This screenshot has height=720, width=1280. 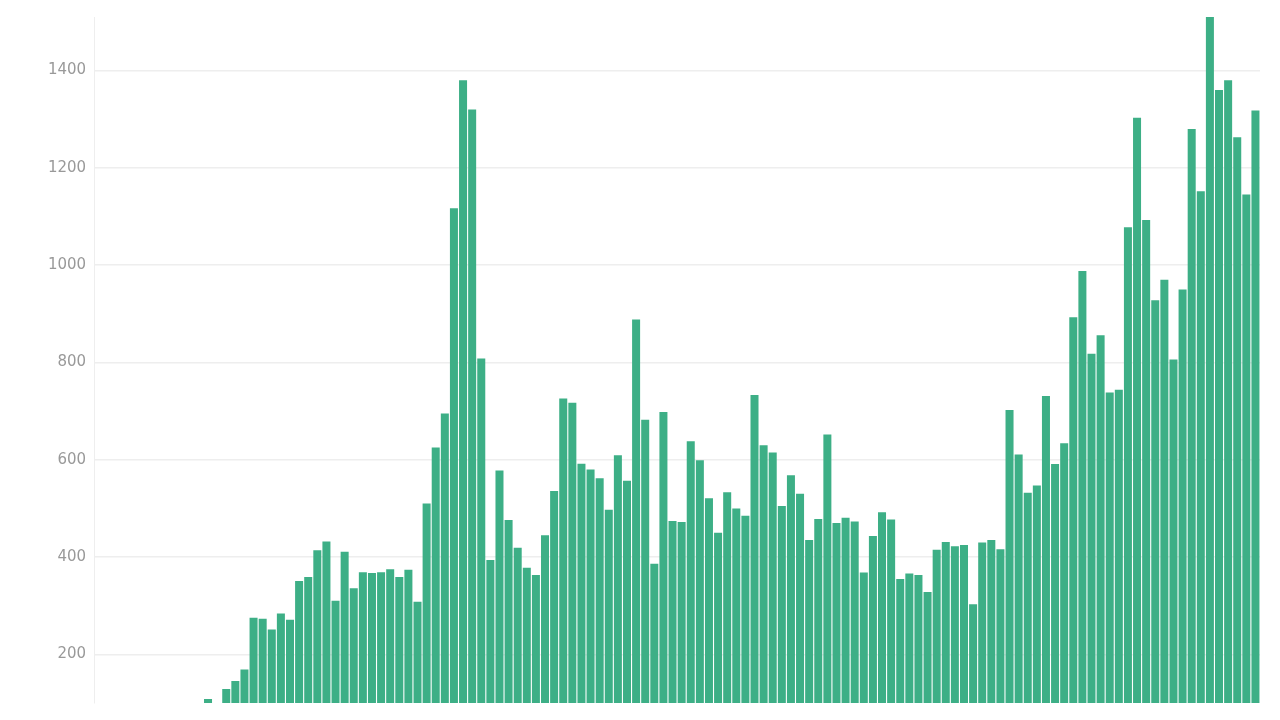 I want to click on y-tick-label: 200, so click(x=72, y=653).